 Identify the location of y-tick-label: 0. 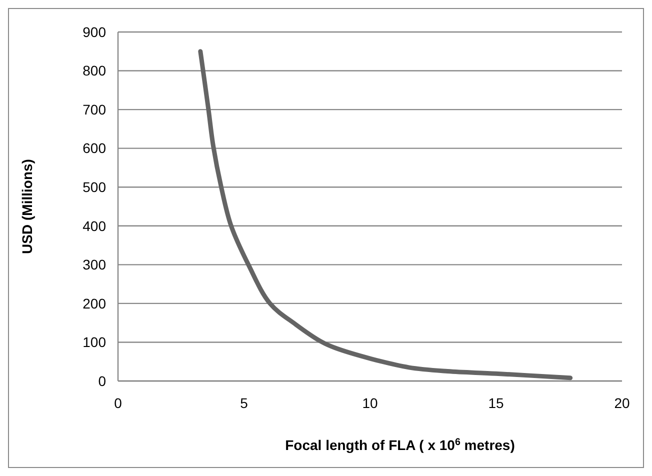
(102, 380).